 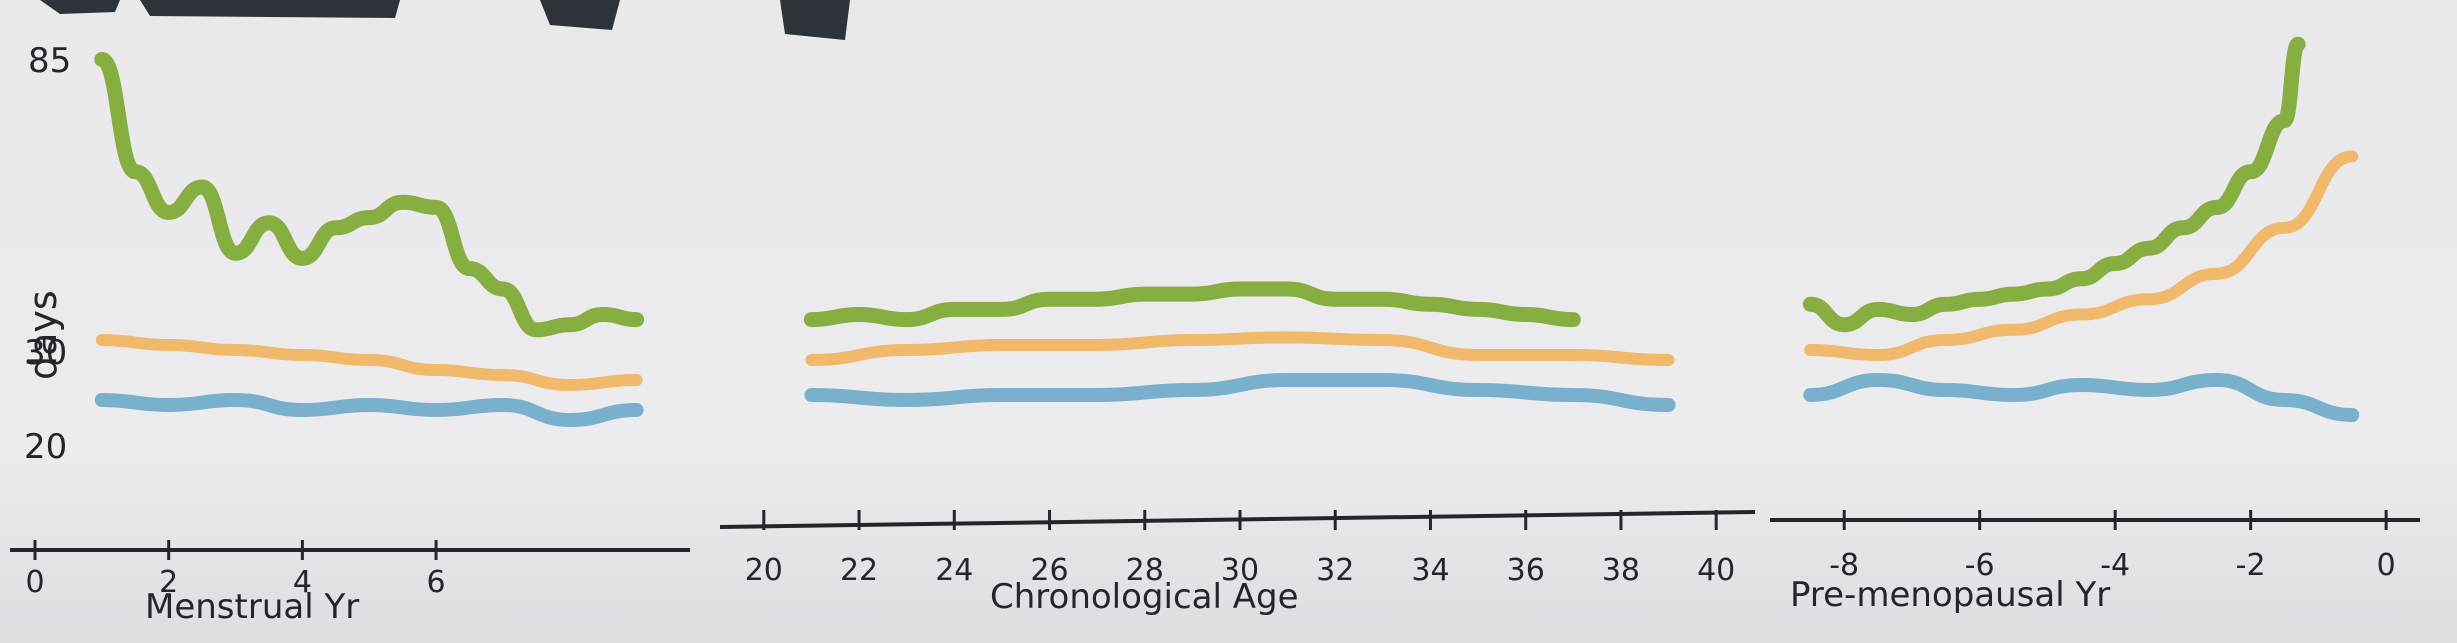 What do you see at coordinates (1526, 570) in the screenshot?
I see `x-tick-label-chronological: 36` at bounding box center [1526, 570].